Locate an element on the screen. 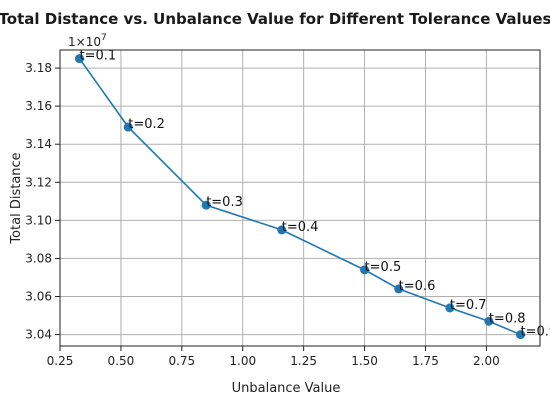  x-tick-label: 1.50 is located at coordinates (364, 361).